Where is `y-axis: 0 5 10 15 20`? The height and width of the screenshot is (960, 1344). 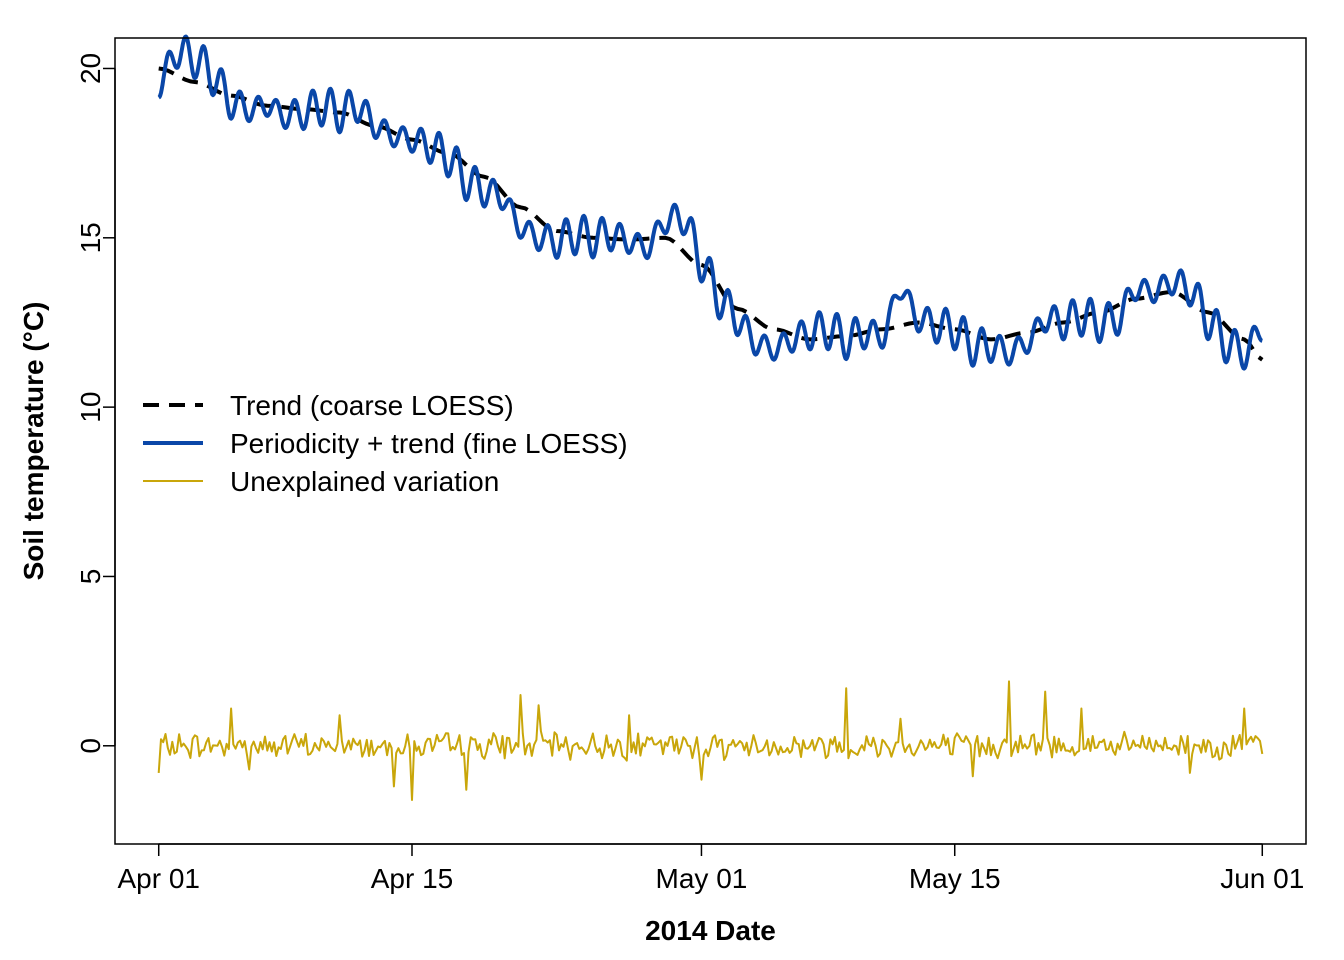
y-axis: 0 5 10 15 20 is located at coordinates (95, 403).